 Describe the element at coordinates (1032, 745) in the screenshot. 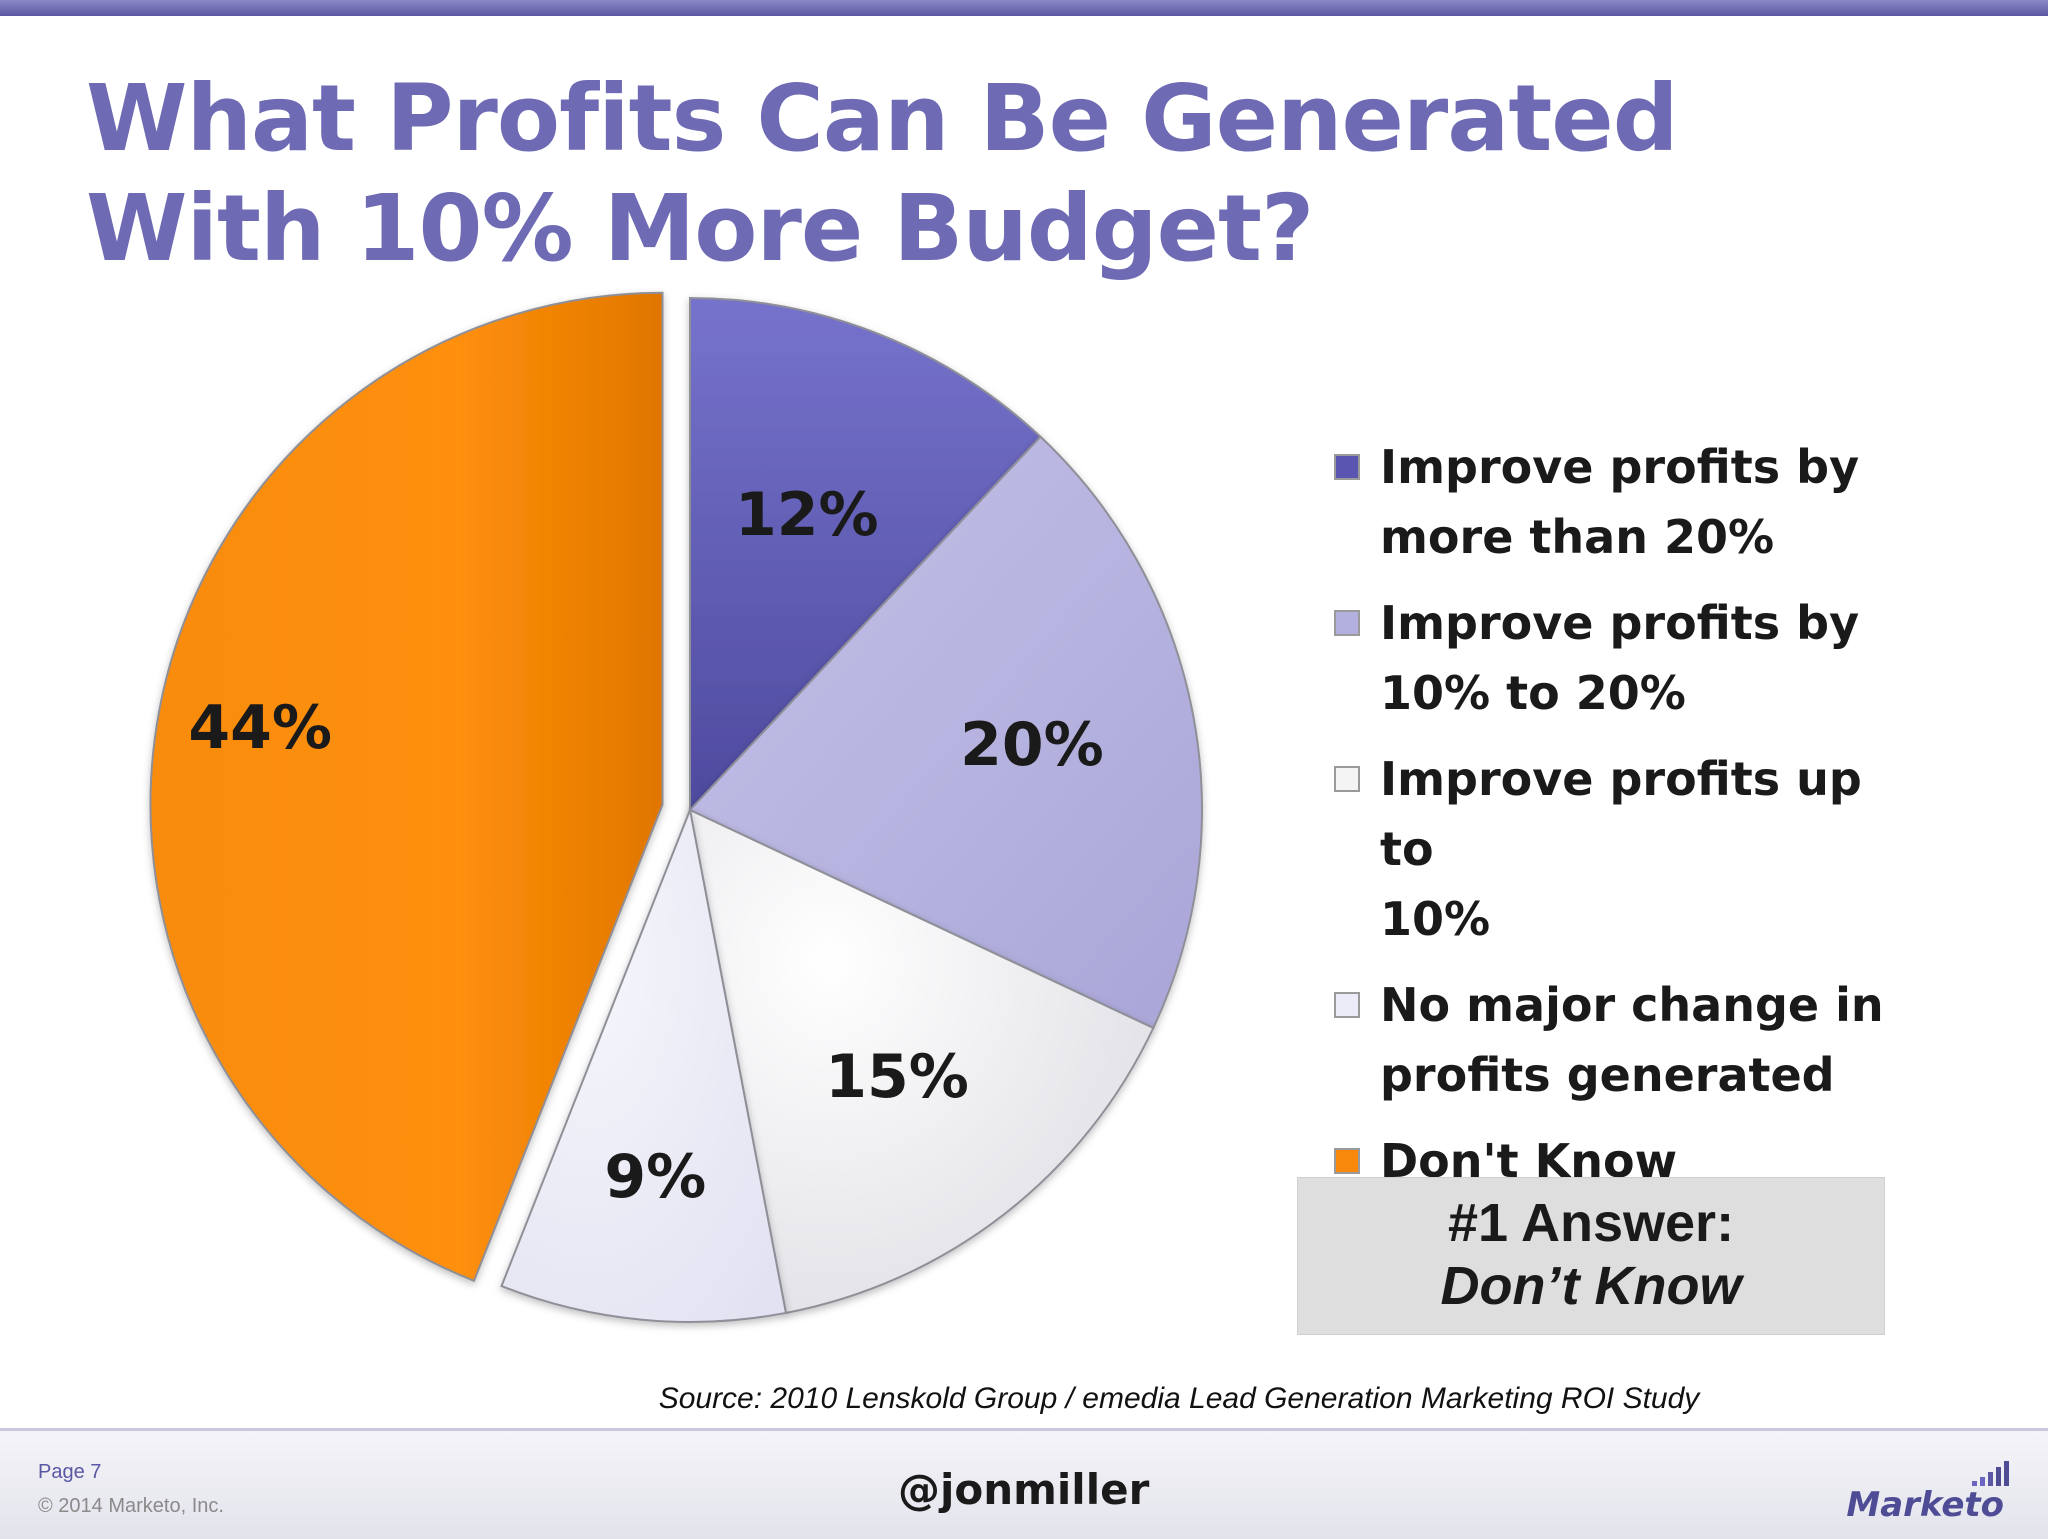

I see `slice-value-label: 20%` at that location.